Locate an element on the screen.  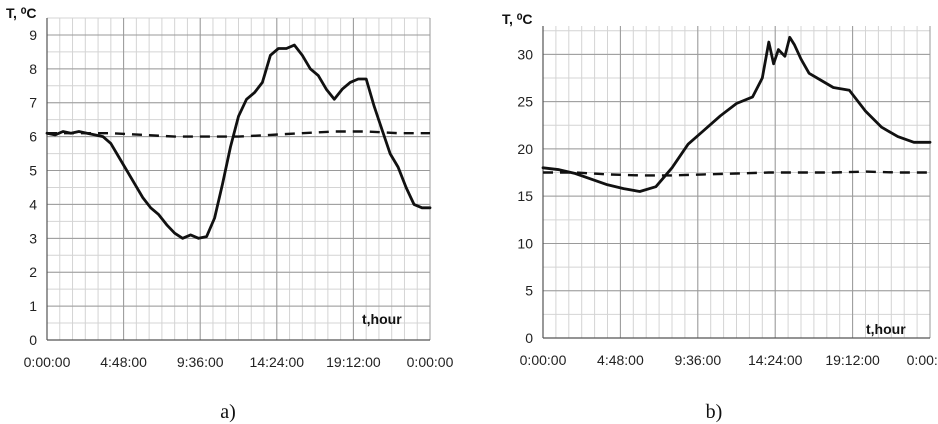
chart-b-x-axis-label: t,hour is located at coordinates (886, 329).